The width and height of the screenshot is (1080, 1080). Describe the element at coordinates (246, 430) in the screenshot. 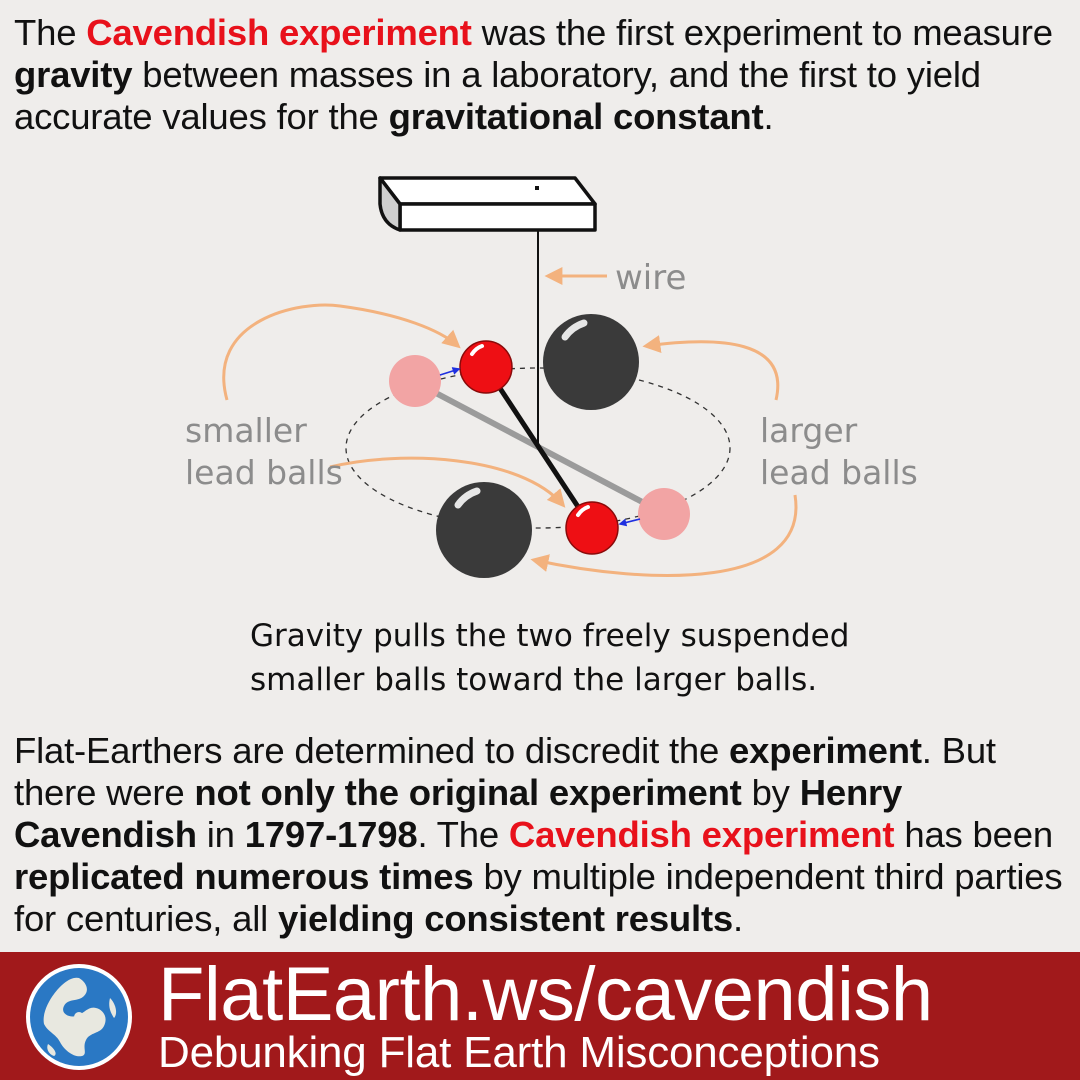

I see `smaller-label-line1: smaller` at that location.